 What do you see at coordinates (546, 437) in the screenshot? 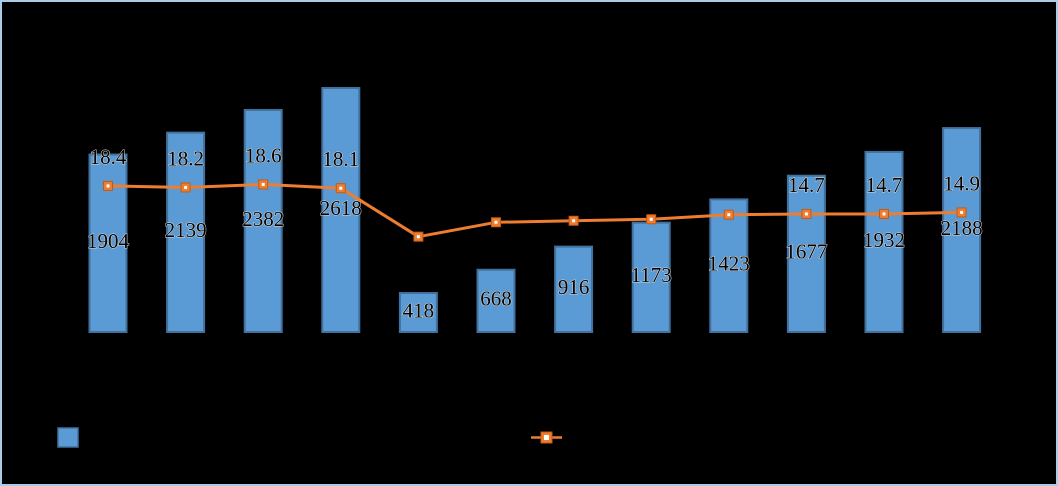
I see `legend-line-marker-center` at bounding box center [546, 437].